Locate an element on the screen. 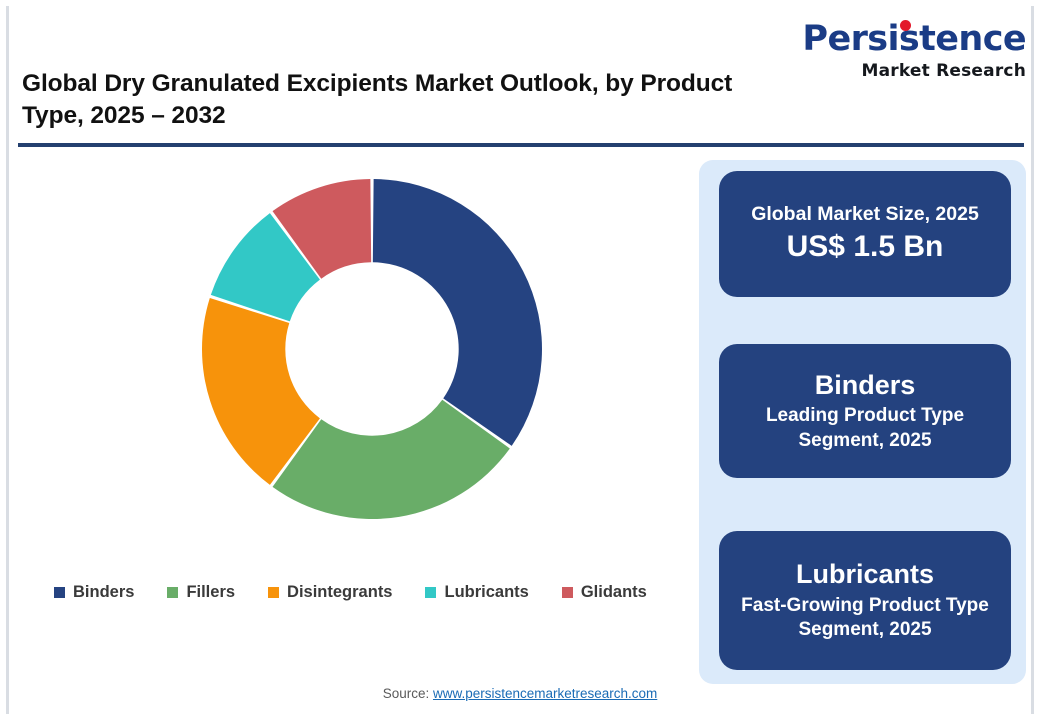  logo-wordmark-text: Persistence is located at coordinates (914, 39).